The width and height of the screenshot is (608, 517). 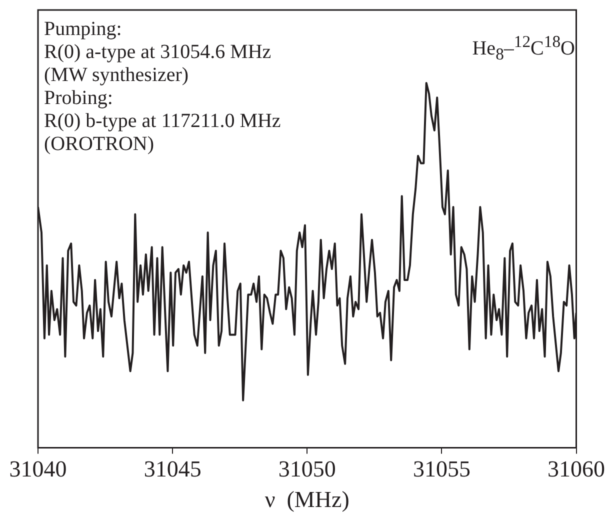 What do you see at coordinates (78, 98) in the screenshot?
I see `annotation: Probing:` at bounding box center [78, 98].